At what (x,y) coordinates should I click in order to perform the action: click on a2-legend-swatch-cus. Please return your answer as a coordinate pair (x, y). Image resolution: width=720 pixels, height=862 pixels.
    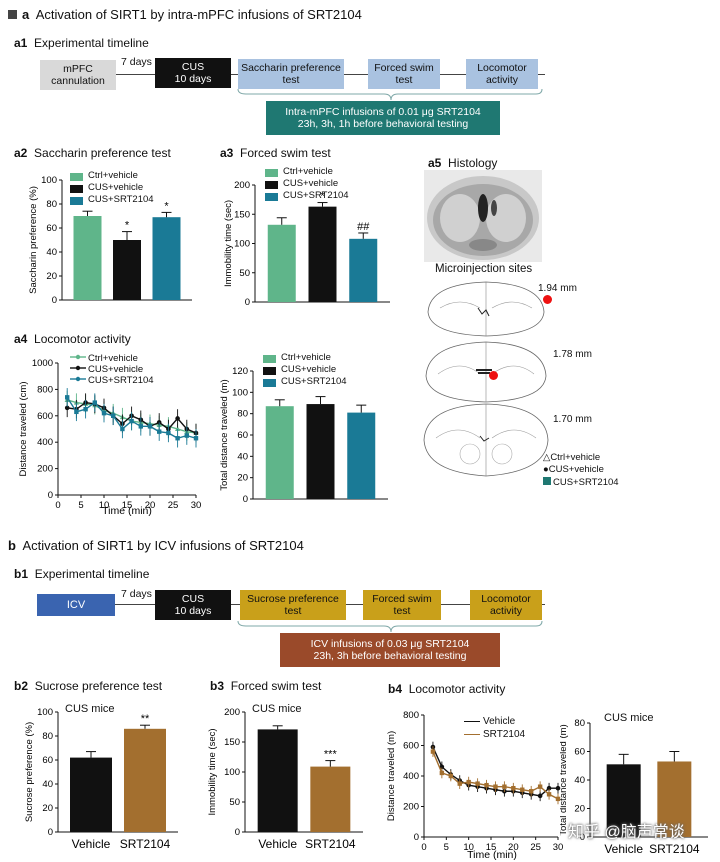
    Looking at the image, I should click on (76, 189).